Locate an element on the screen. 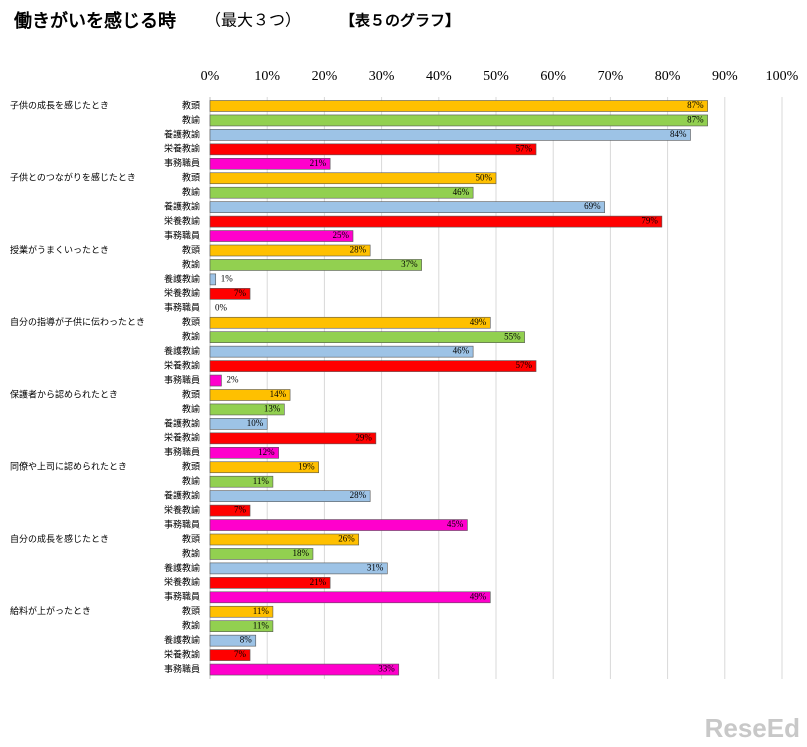  chart-title: 働きがいを感じる時 is located at coordinates (94, 20).